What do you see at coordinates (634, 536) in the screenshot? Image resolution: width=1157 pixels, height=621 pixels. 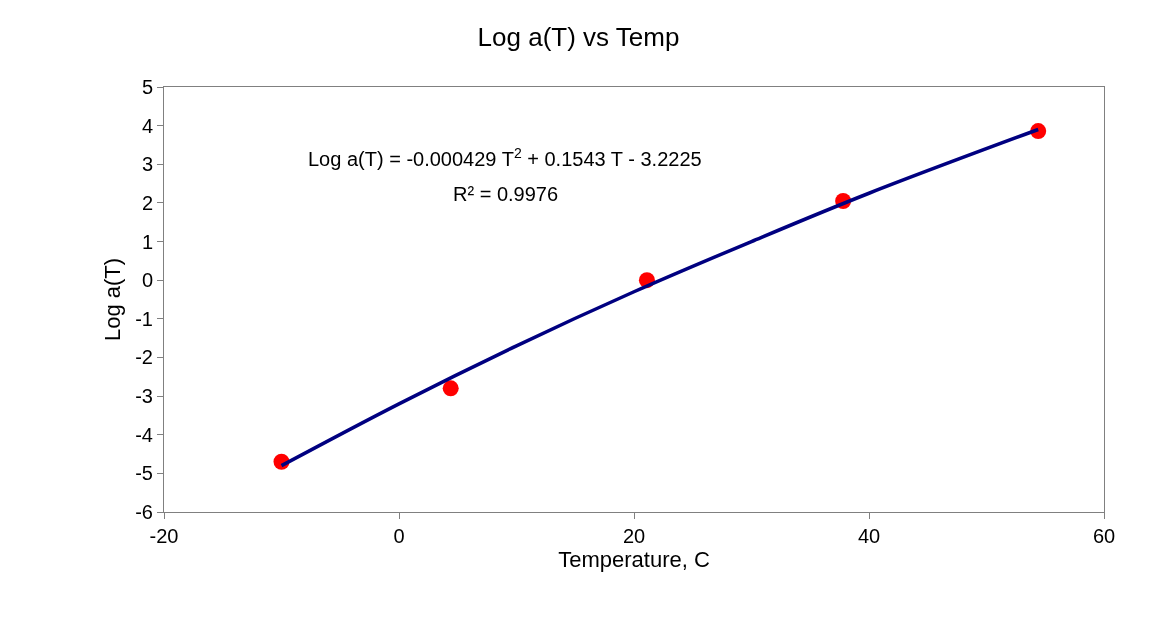 I see `x-tick-label: 20` at bounding box center [634, 536].